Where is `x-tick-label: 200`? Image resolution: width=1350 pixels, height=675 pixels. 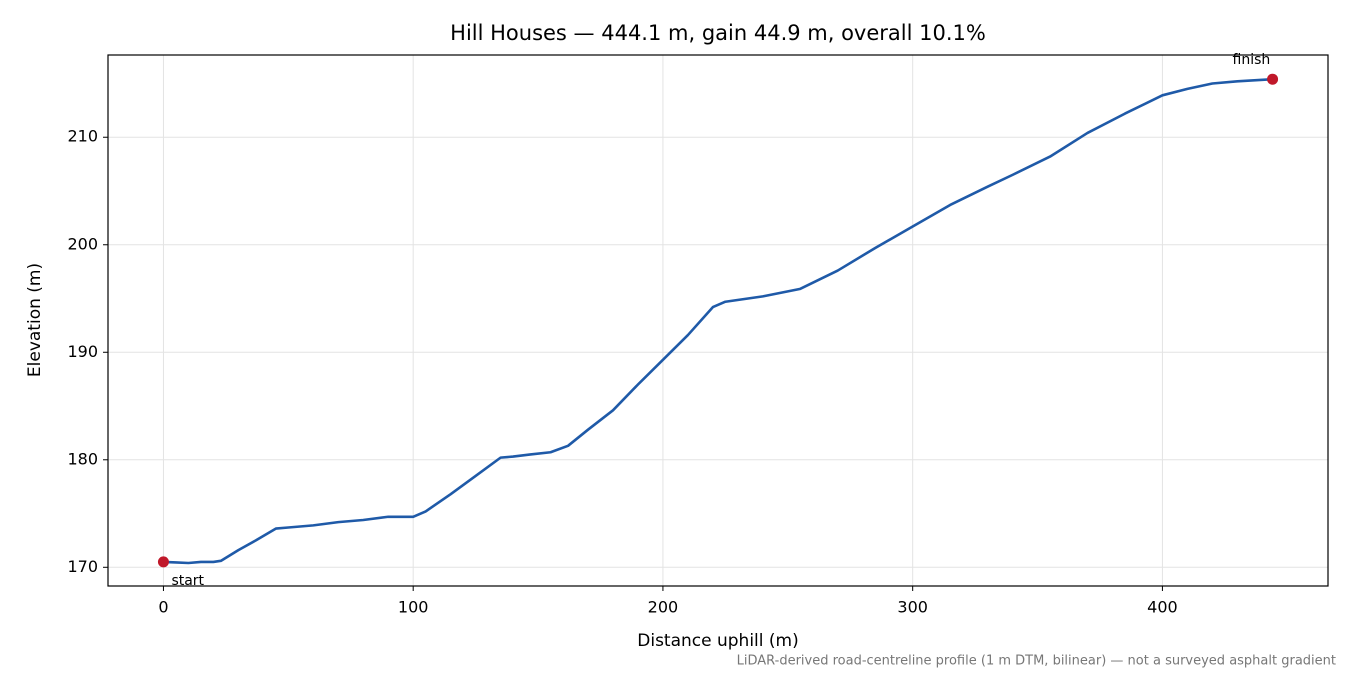 x-tick-label: 200 is located at coordinates (663, 607).